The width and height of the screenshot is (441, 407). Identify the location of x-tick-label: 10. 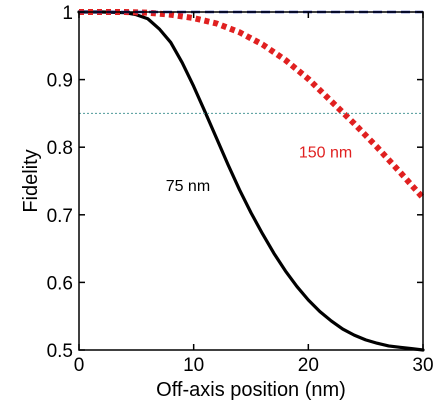
(193, 365).